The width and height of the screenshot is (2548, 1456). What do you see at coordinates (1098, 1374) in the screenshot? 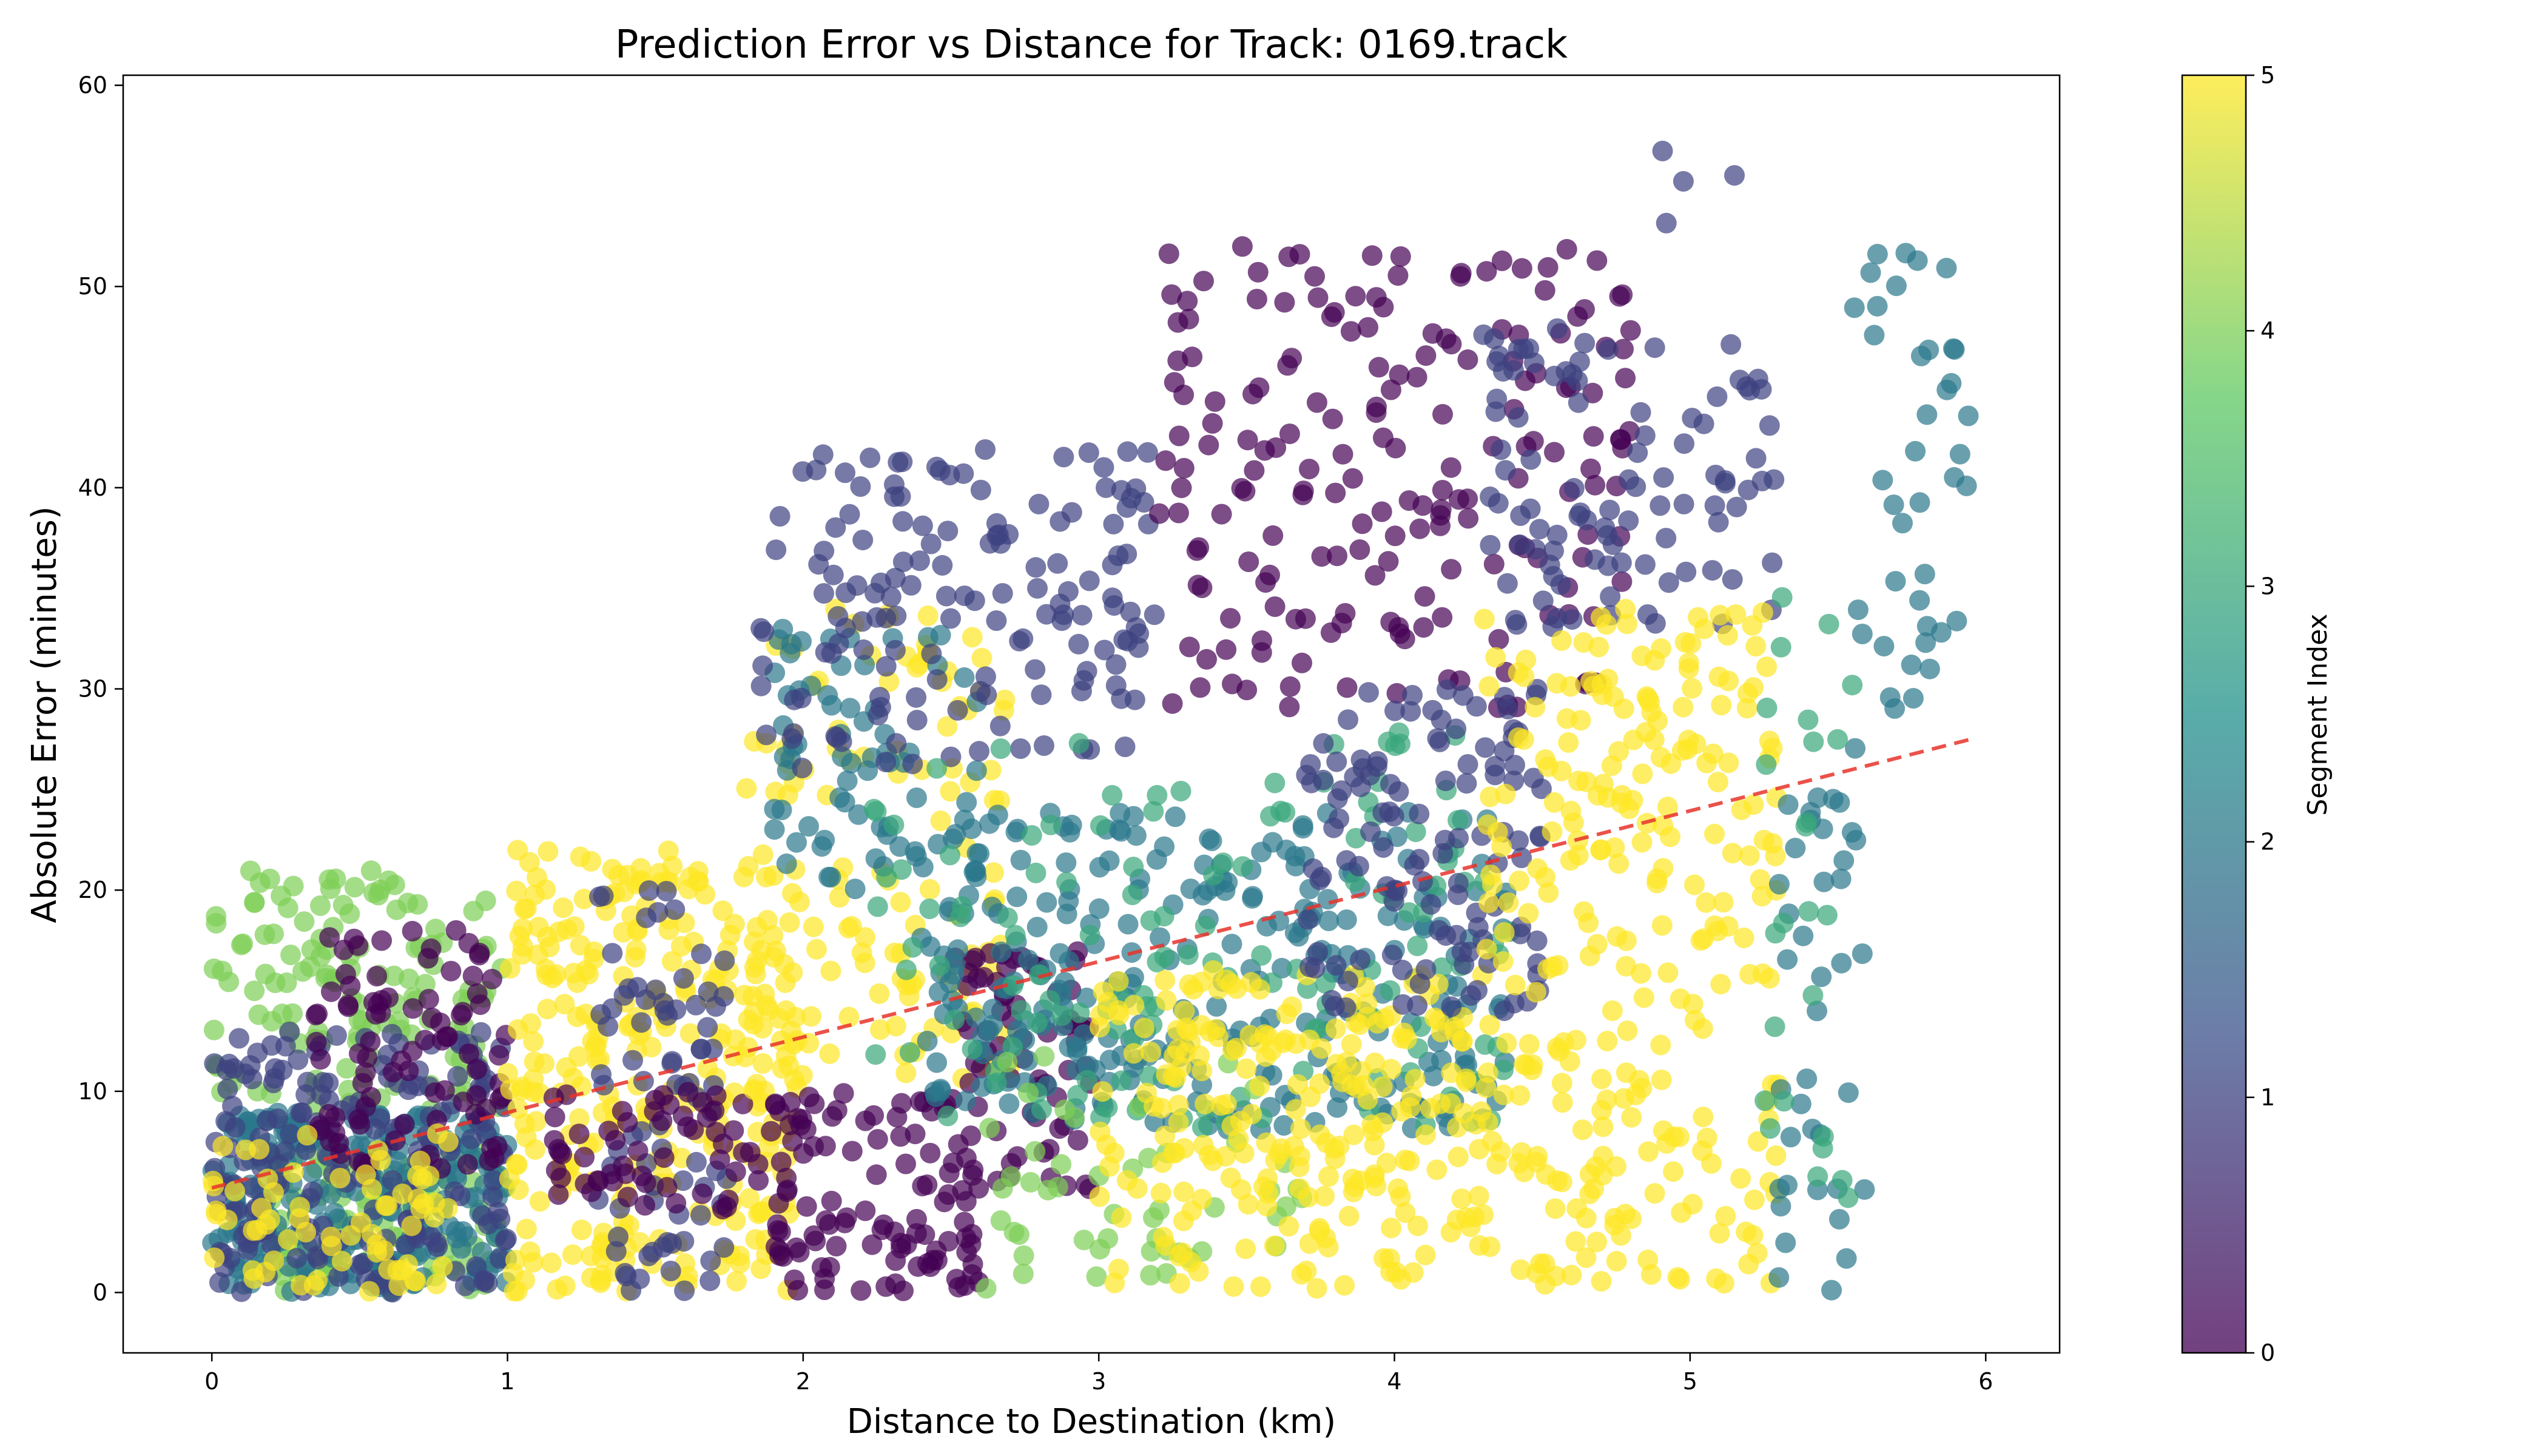
I see `x-axis-ticks: 0 1 2 3 4 5 6` at bounding box center [1098, 1374].